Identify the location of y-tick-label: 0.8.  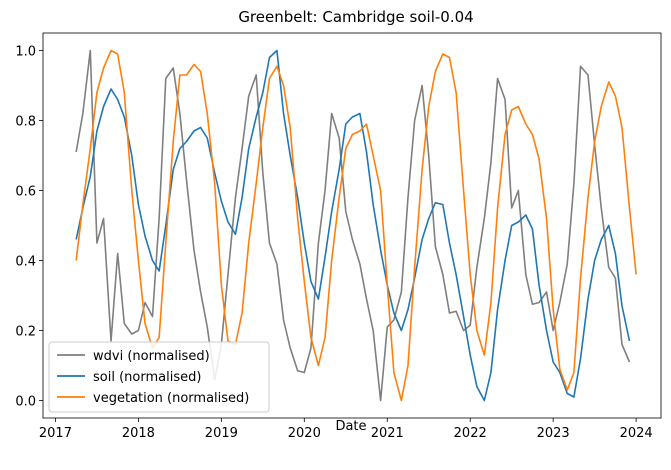
(25, 122).